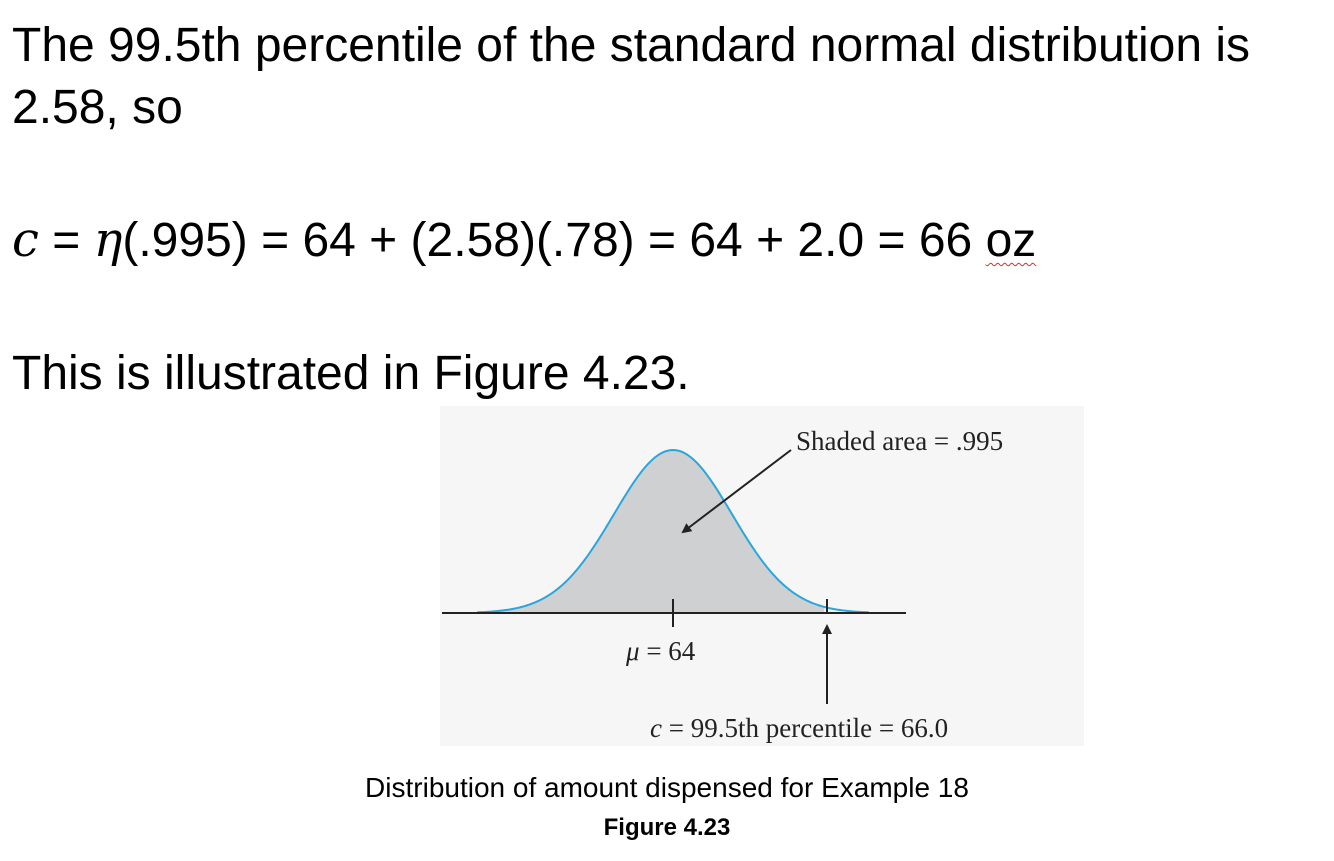  I want to click on equation-unit: oz, so click(1011, 240).